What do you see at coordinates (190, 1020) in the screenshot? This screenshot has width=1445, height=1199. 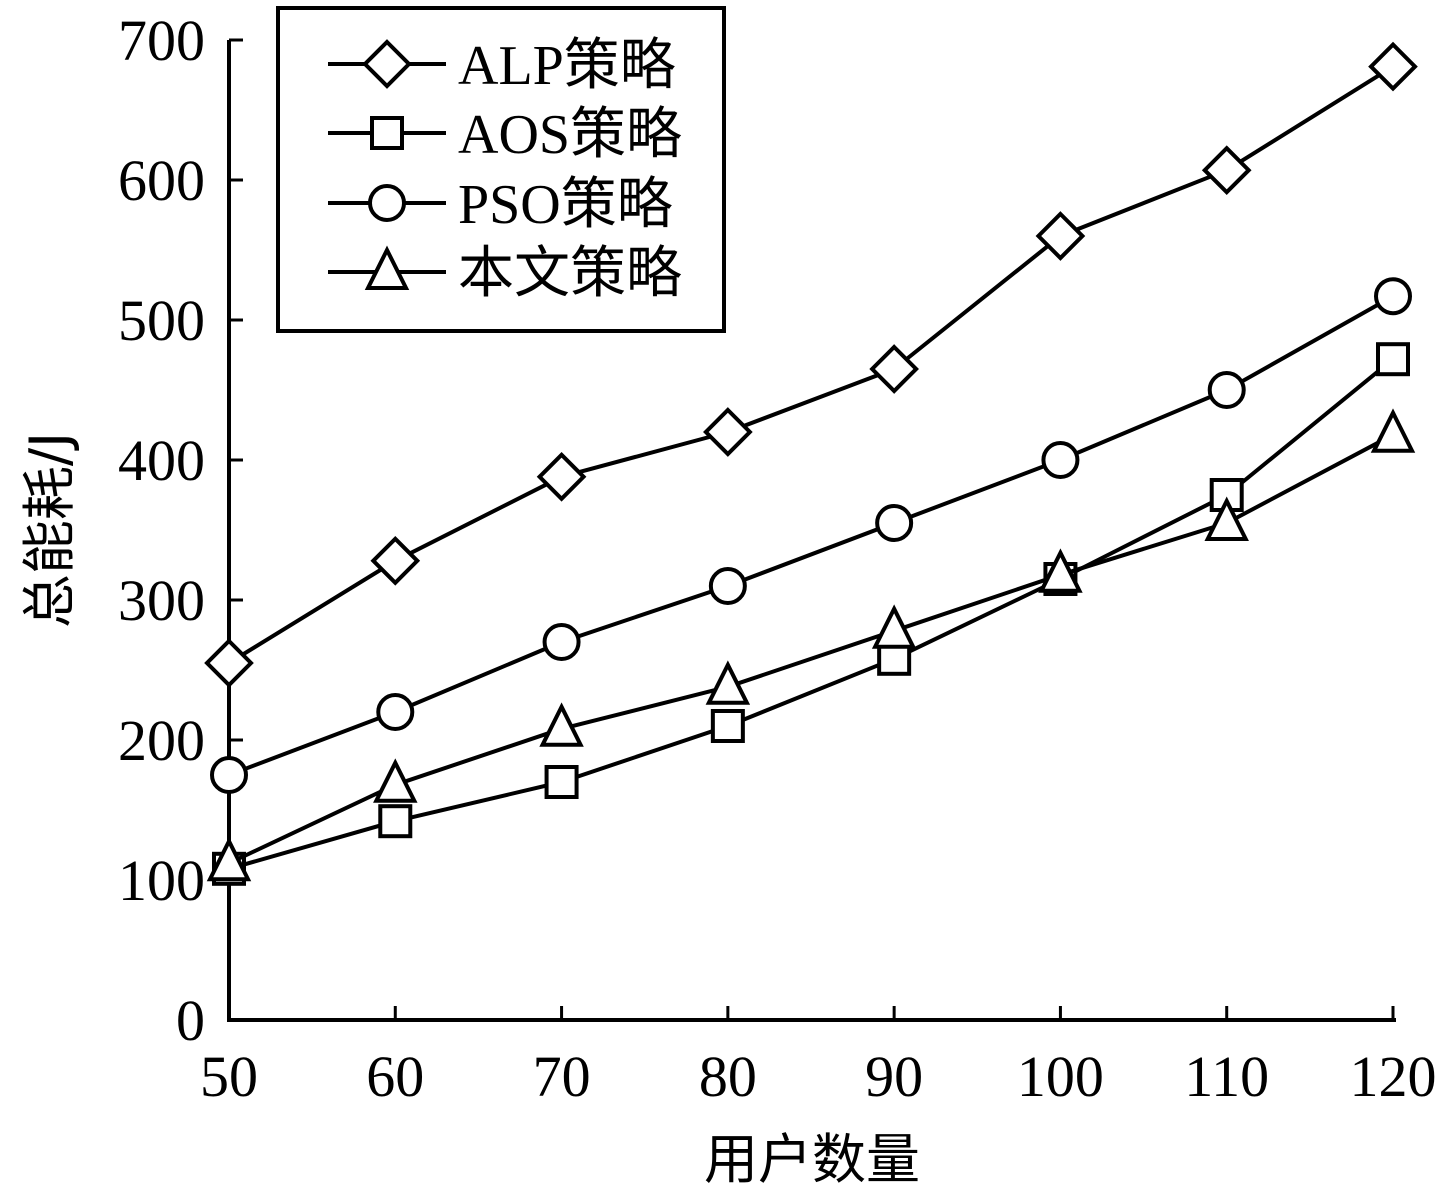 I see `y-tick-label: 0` at bounding box center [190, 1020].